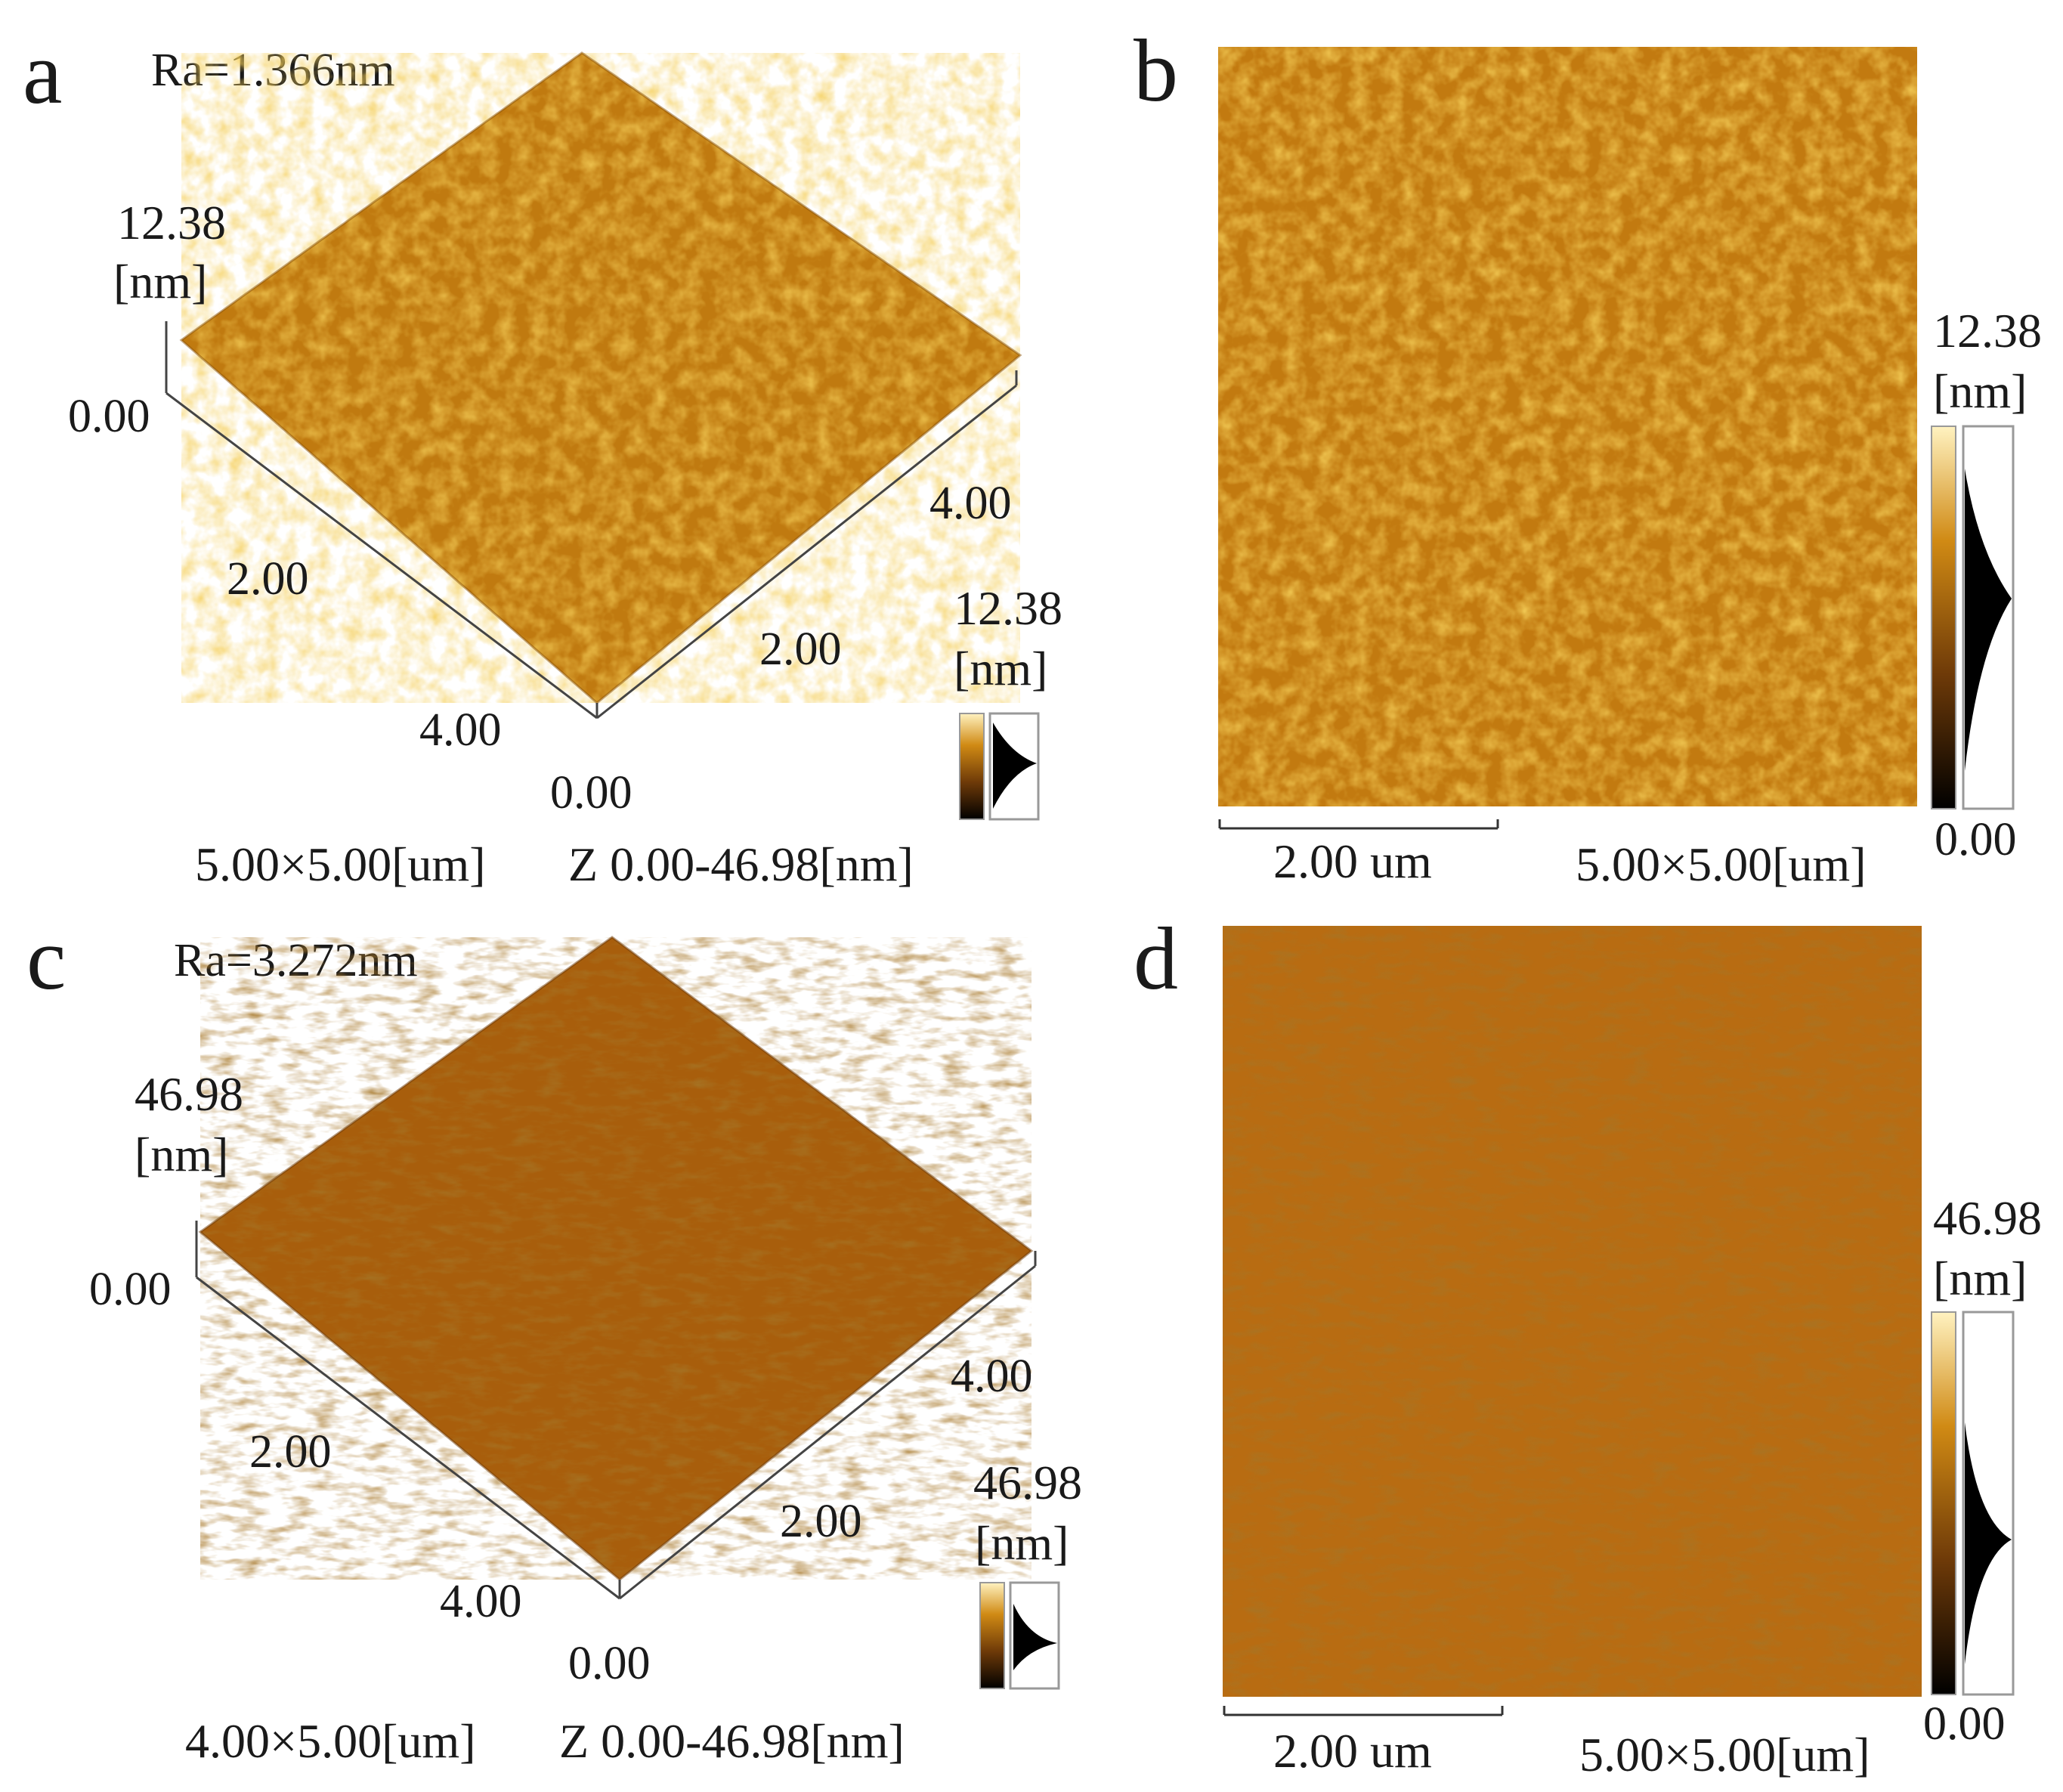  I want to click on panel-c-caption-size: 4.00×5.00[um], so click(330, 1741).